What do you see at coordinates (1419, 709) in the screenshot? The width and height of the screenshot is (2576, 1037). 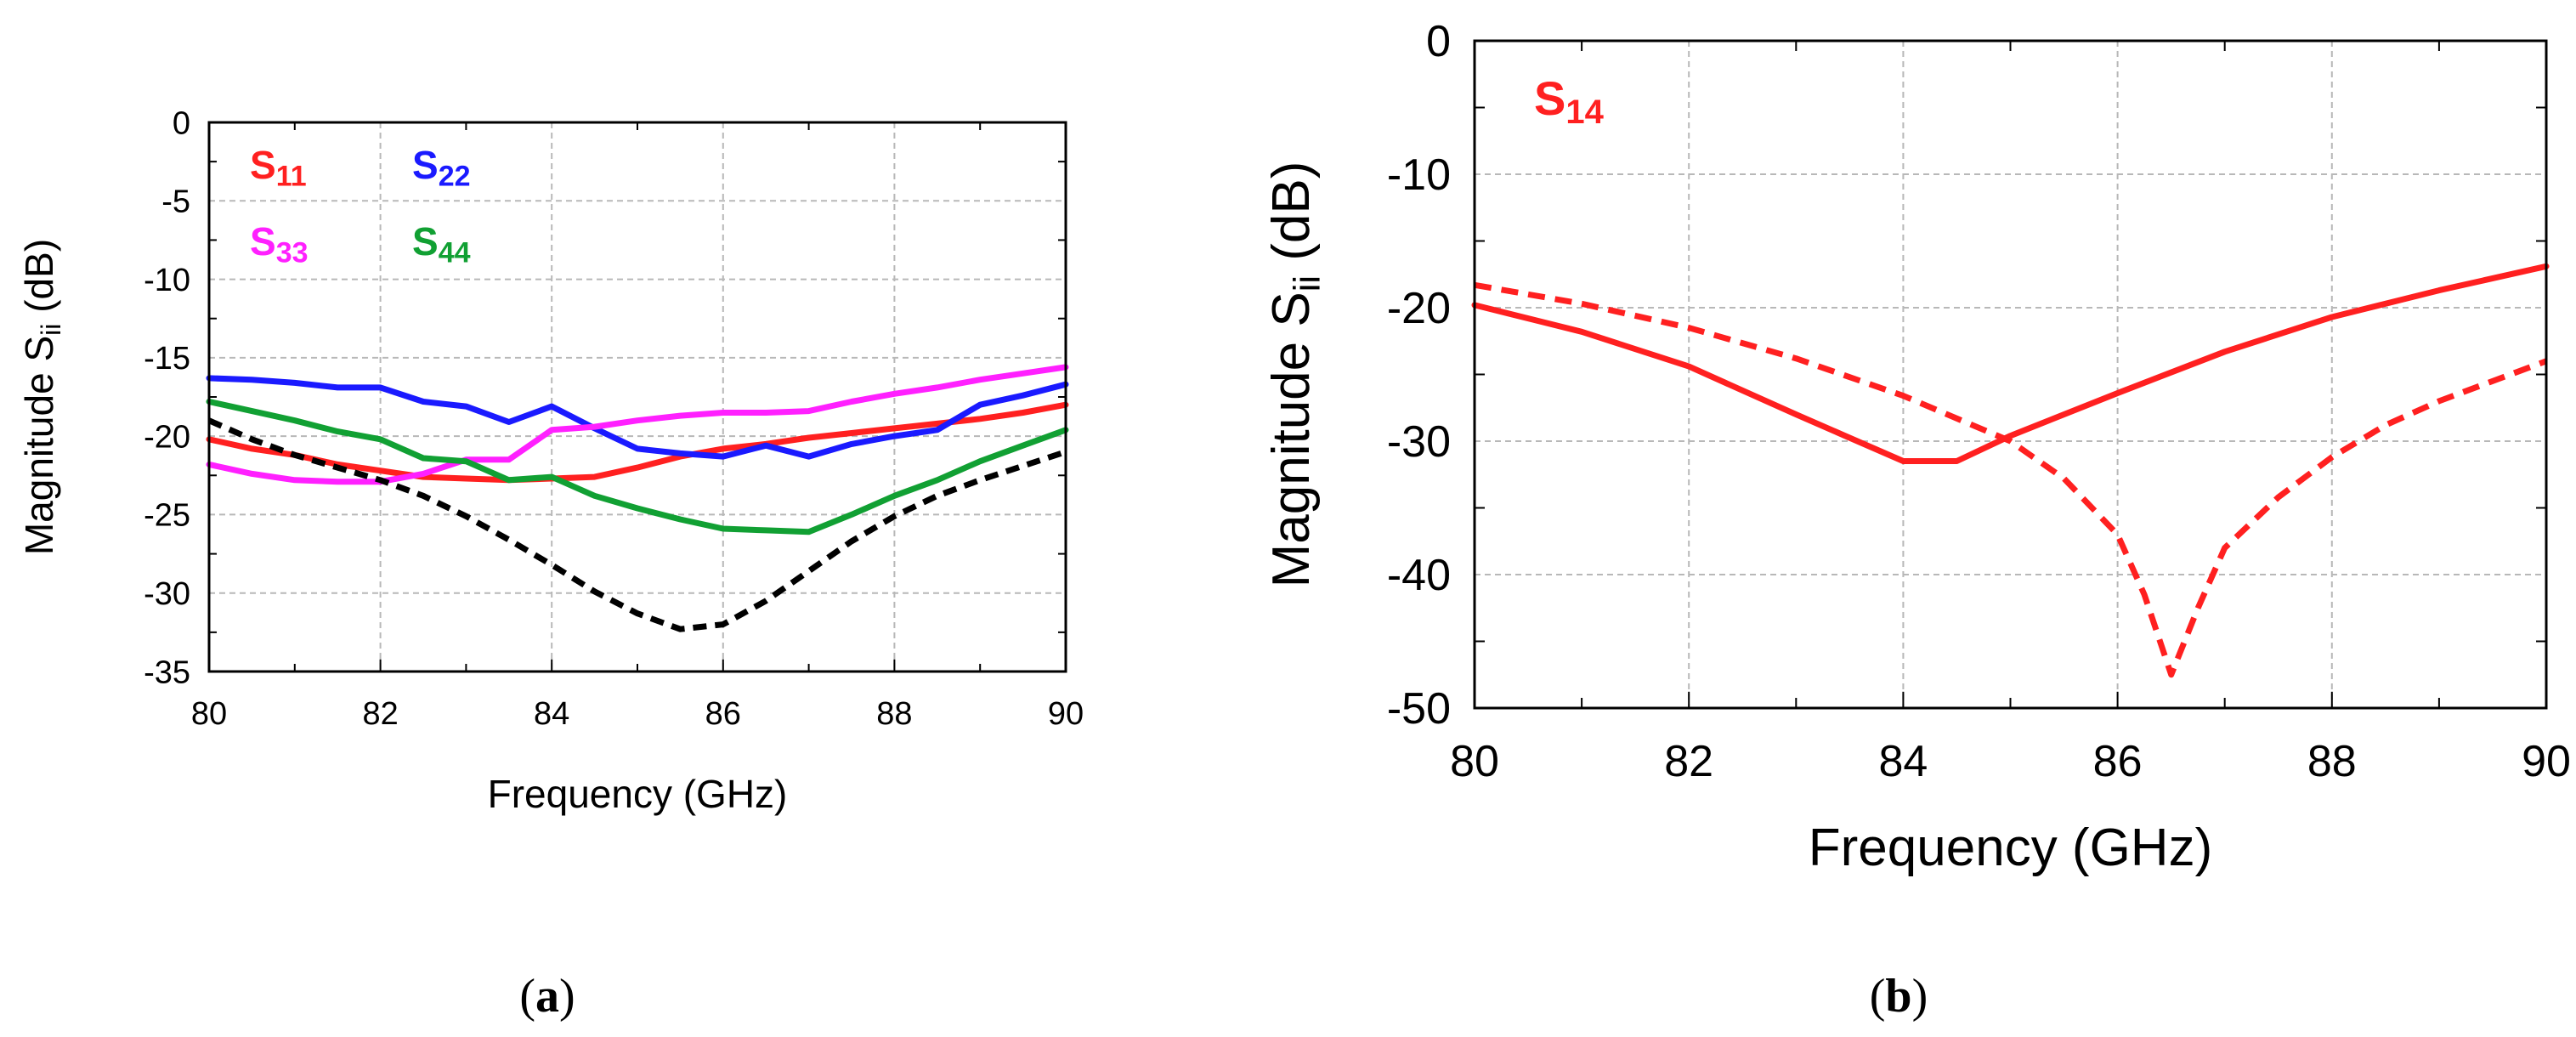 I see `y-tick-label: -50` at bounding box center [1419, 709].